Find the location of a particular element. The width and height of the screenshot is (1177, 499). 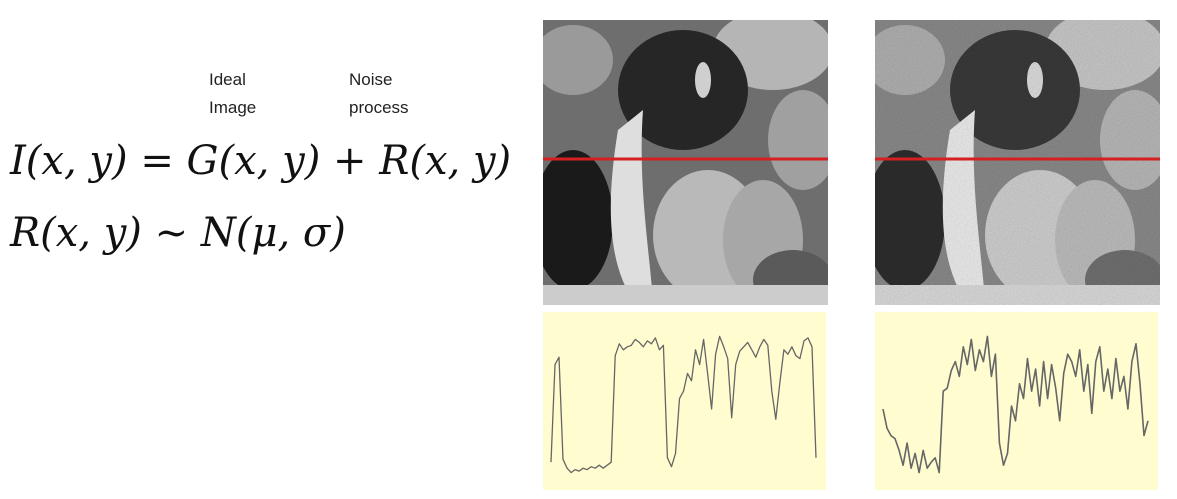

clean-intensity-profile is located at coordinates (684, 401).